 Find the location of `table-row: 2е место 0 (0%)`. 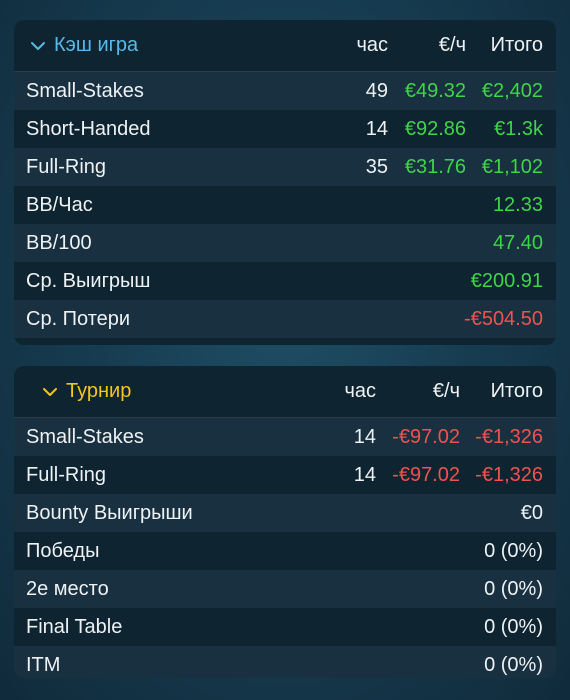

table-row: 2е место 0 (0%) is located at coordinates (285, 589).